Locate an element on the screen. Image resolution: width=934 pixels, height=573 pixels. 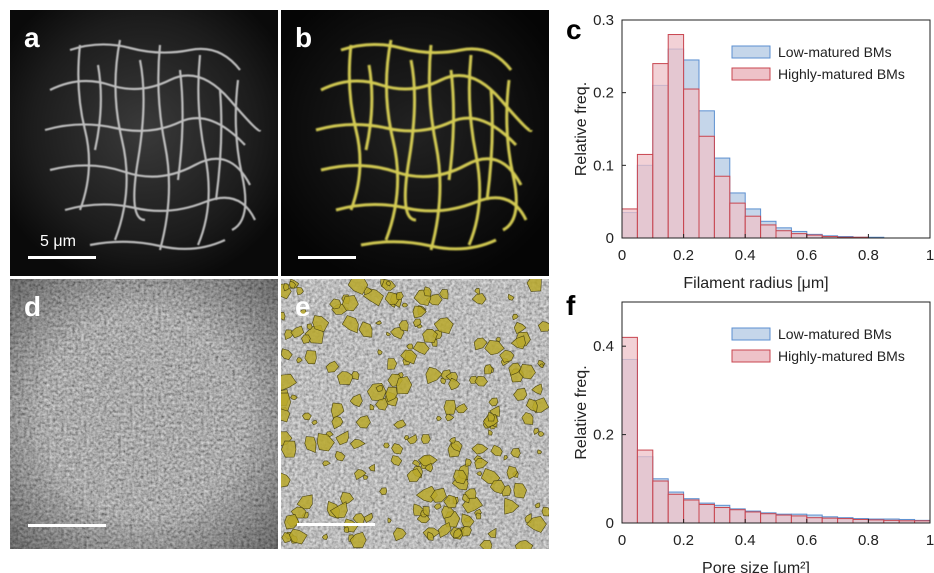
pore-image-grayscale is located at coordinates (144, 414).